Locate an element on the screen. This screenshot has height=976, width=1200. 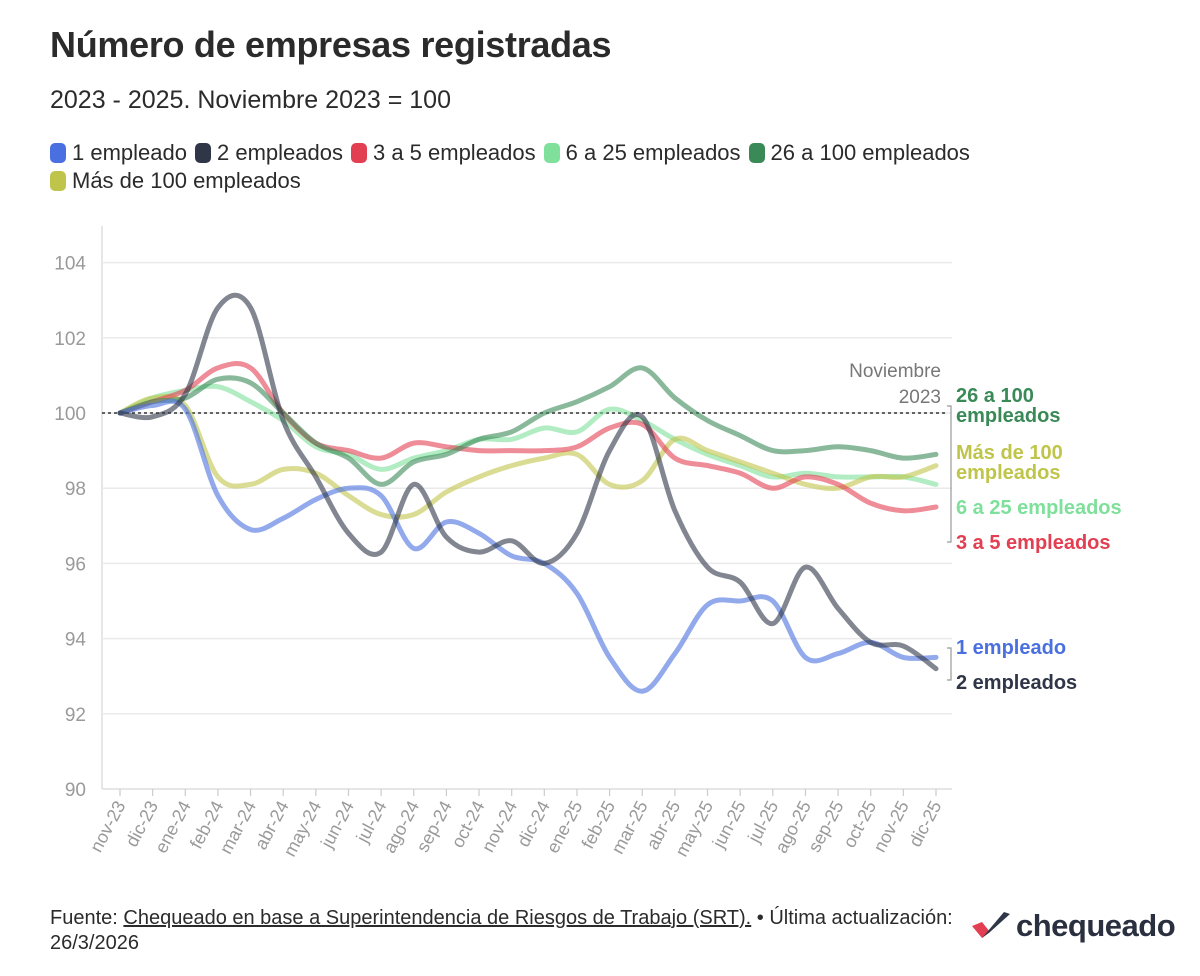
legend-label: 2 empleados is located at coordinates (279, 152).